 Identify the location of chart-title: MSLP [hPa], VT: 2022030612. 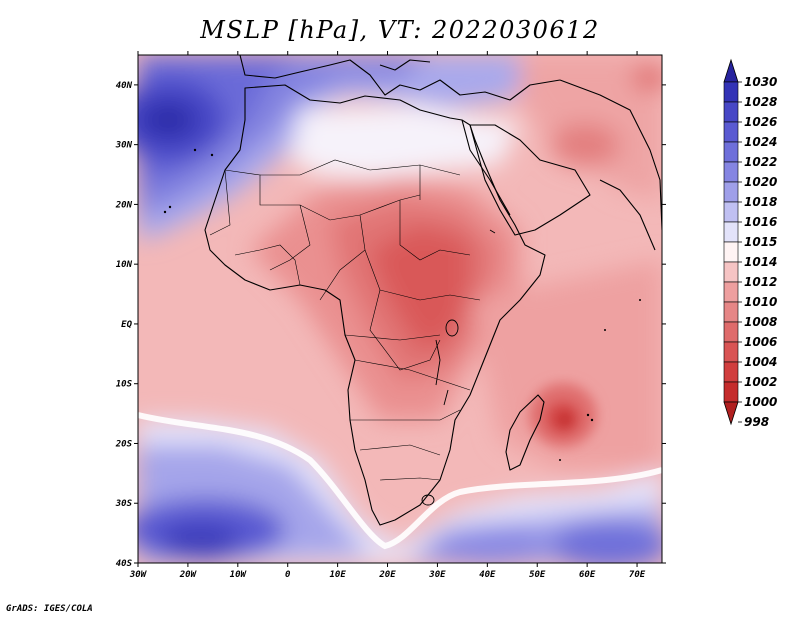
(400, 30).